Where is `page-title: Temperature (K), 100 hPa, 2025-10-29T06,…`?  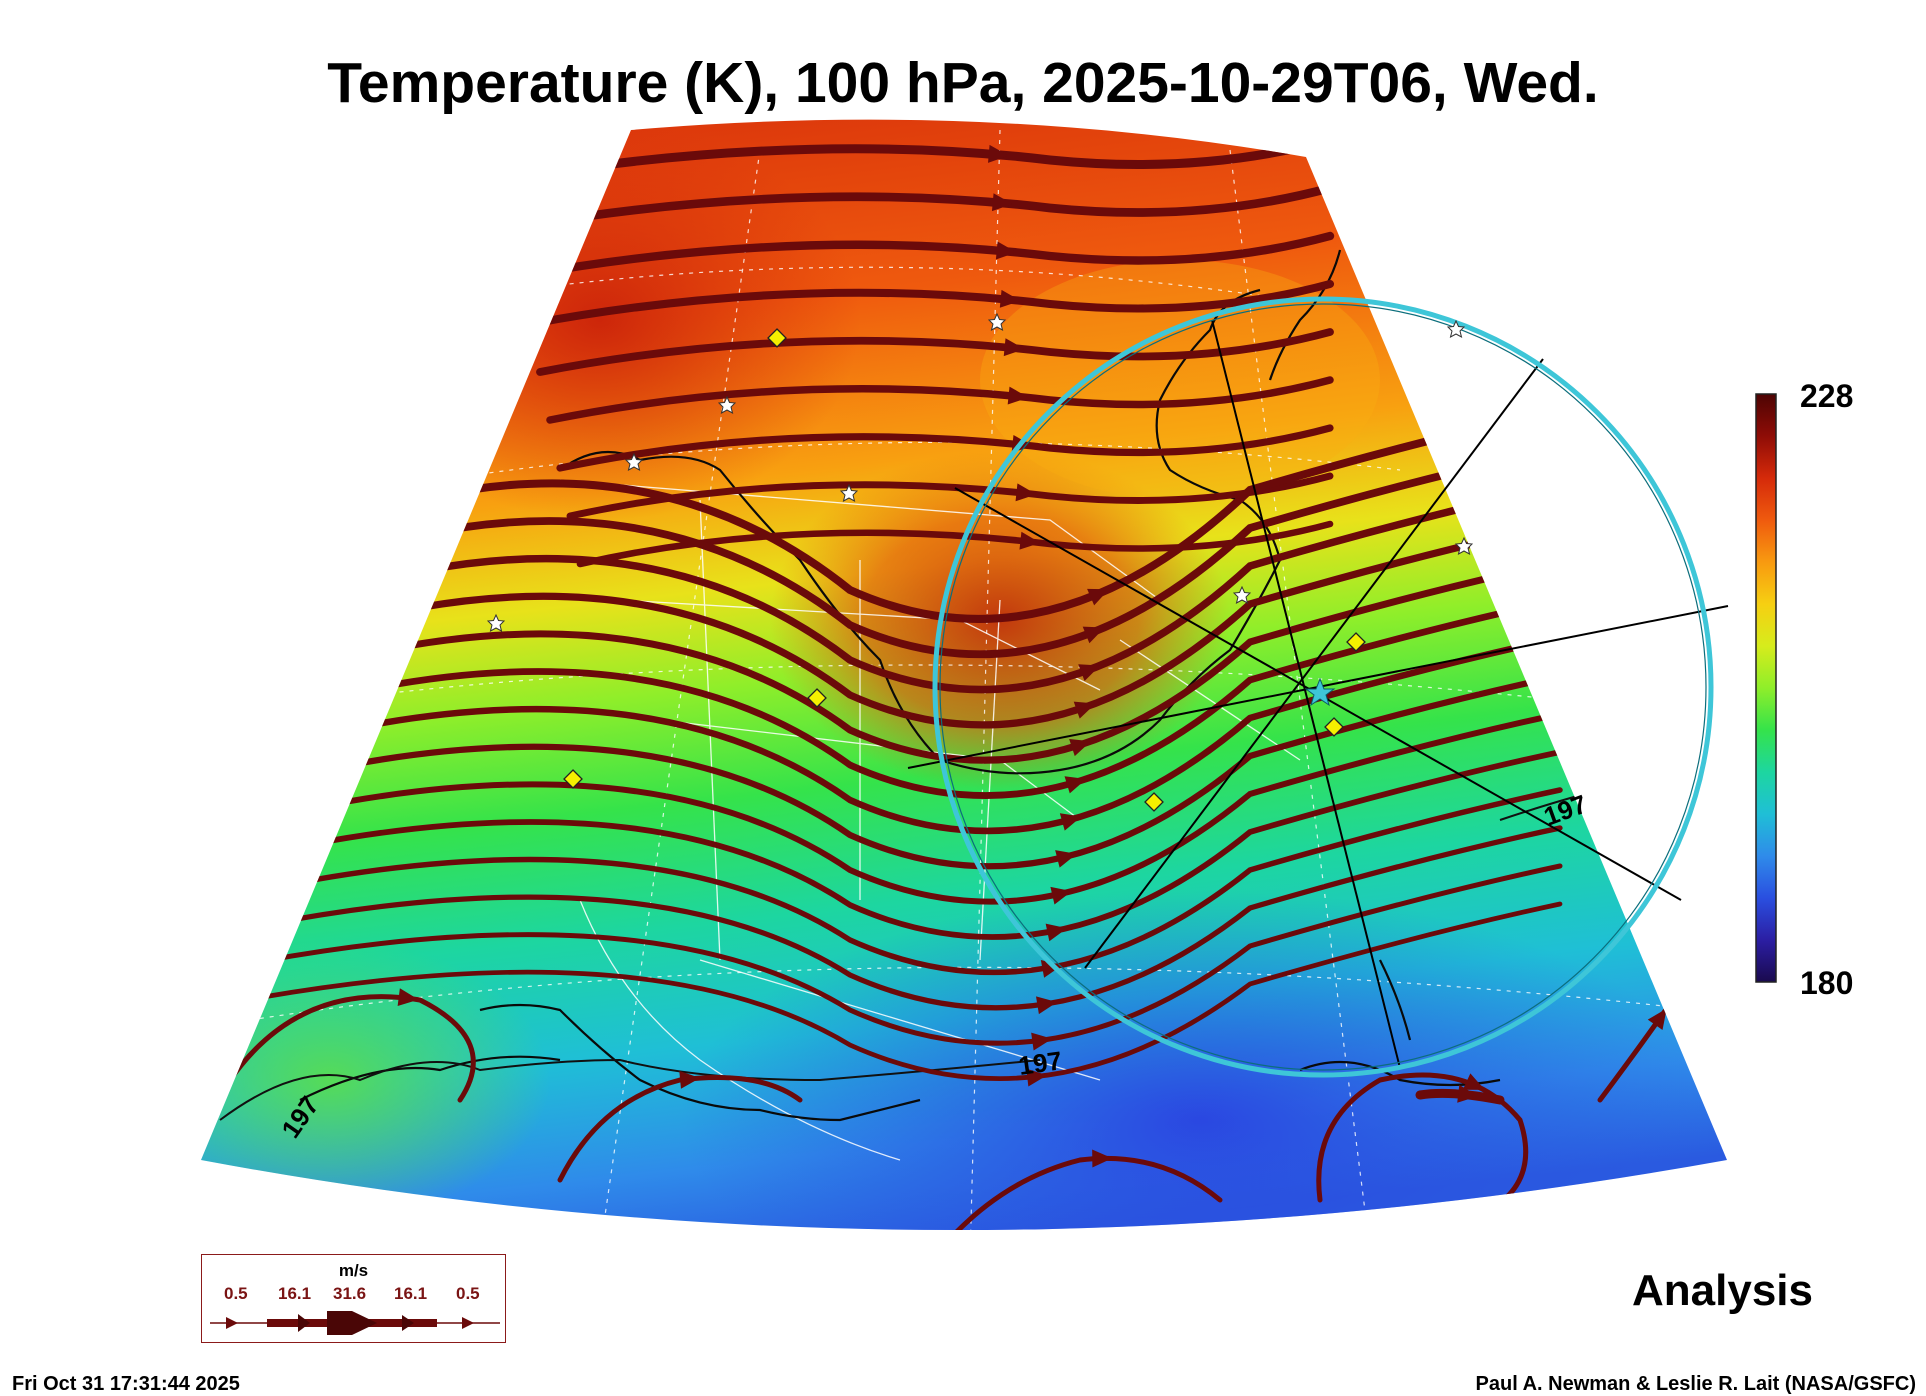 page-title: Temperature (K), 100 hPa, 2025-10-29T06,… is located at coordinates (963, 83).